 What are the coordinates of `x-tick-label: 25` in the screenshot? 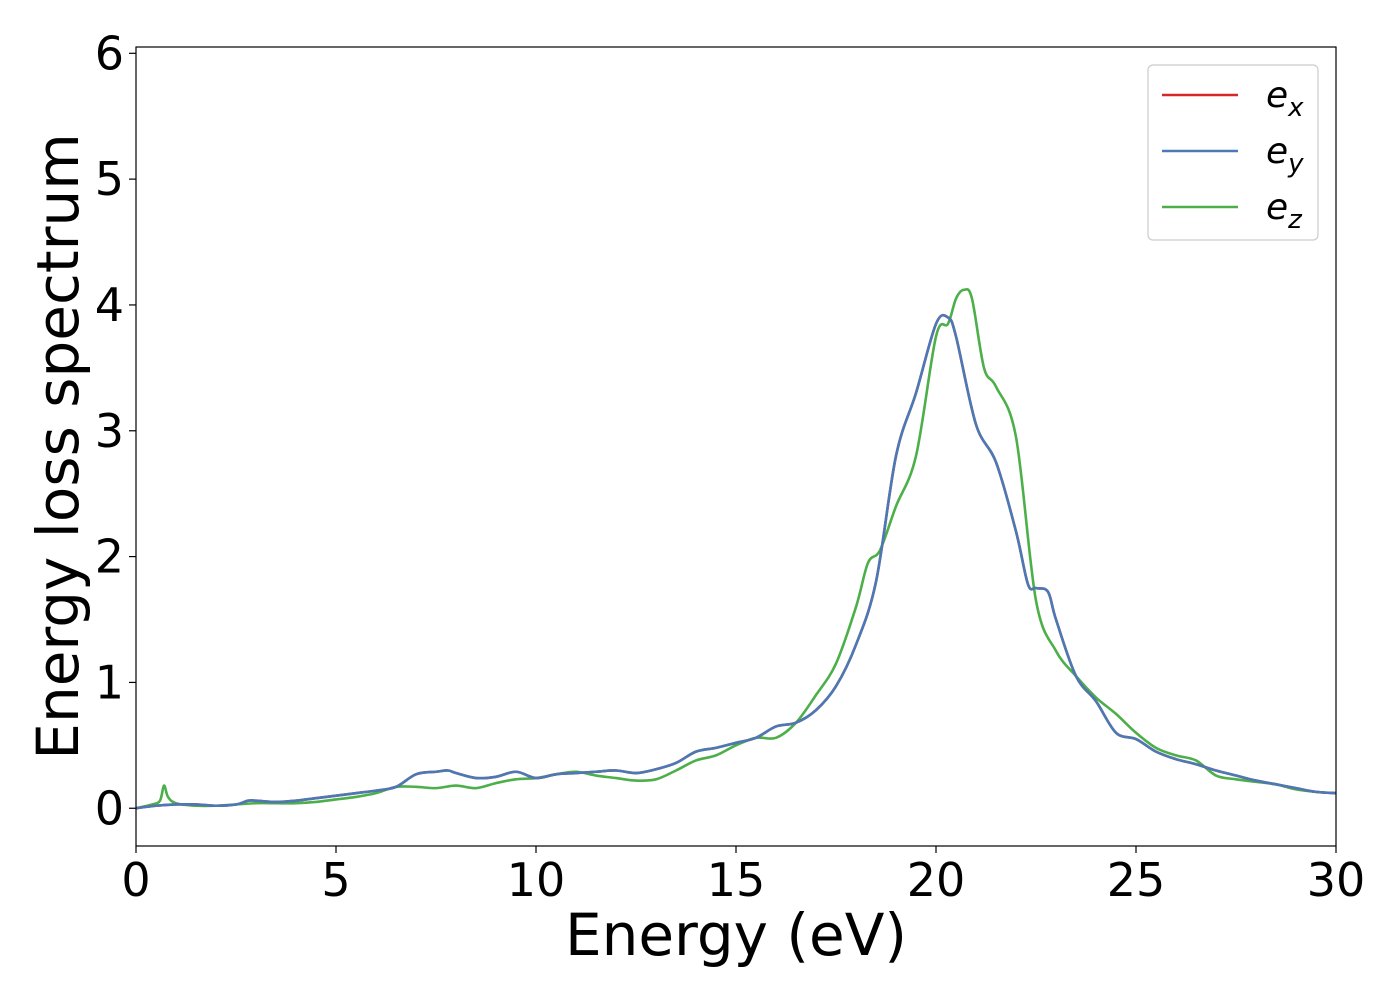 It's located at (1136, 880).